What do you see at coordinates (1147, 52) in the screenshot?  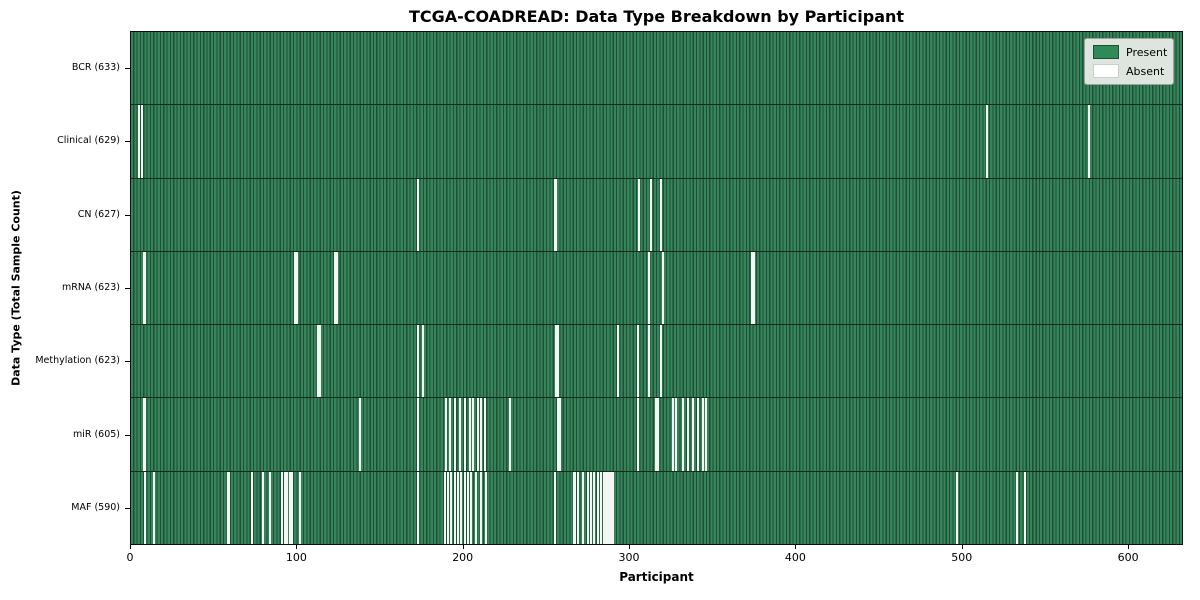 I see `legend-present-label: Present` at bounding box center [1147, 52].